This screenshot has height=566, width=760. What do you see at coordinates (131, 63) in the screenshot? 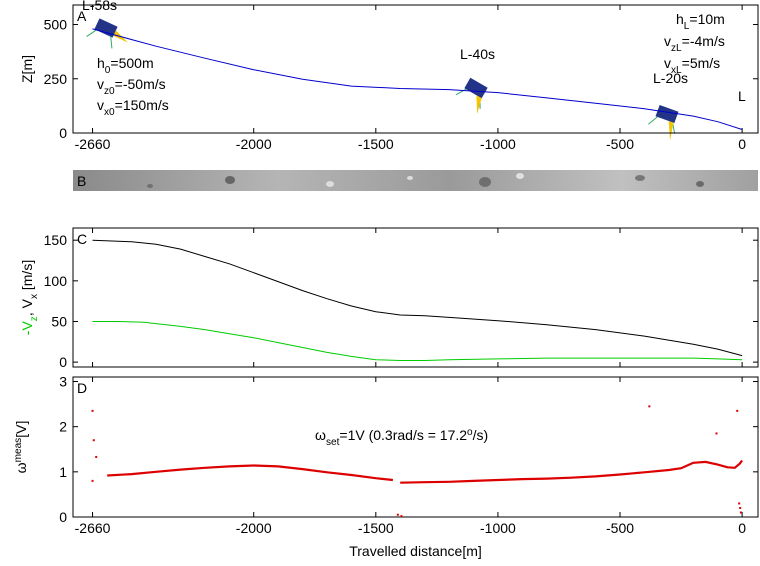
I see `text-segment: =500m` at bounding box center [131, 63].